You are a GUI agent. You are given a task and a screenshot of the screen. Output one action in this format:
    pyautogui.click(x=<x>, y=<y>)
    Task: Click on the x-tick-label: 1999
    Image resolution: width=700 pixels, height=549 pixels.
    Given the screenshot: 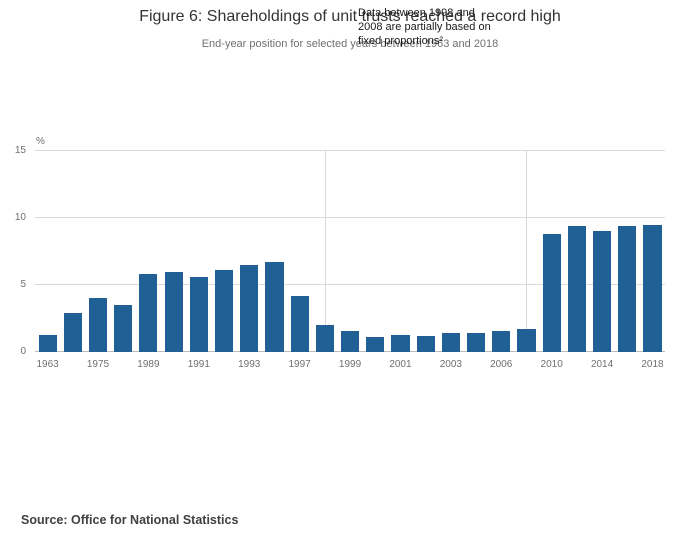 What is the action you would take?
    pyautogui.click(x=350, y=364)
    